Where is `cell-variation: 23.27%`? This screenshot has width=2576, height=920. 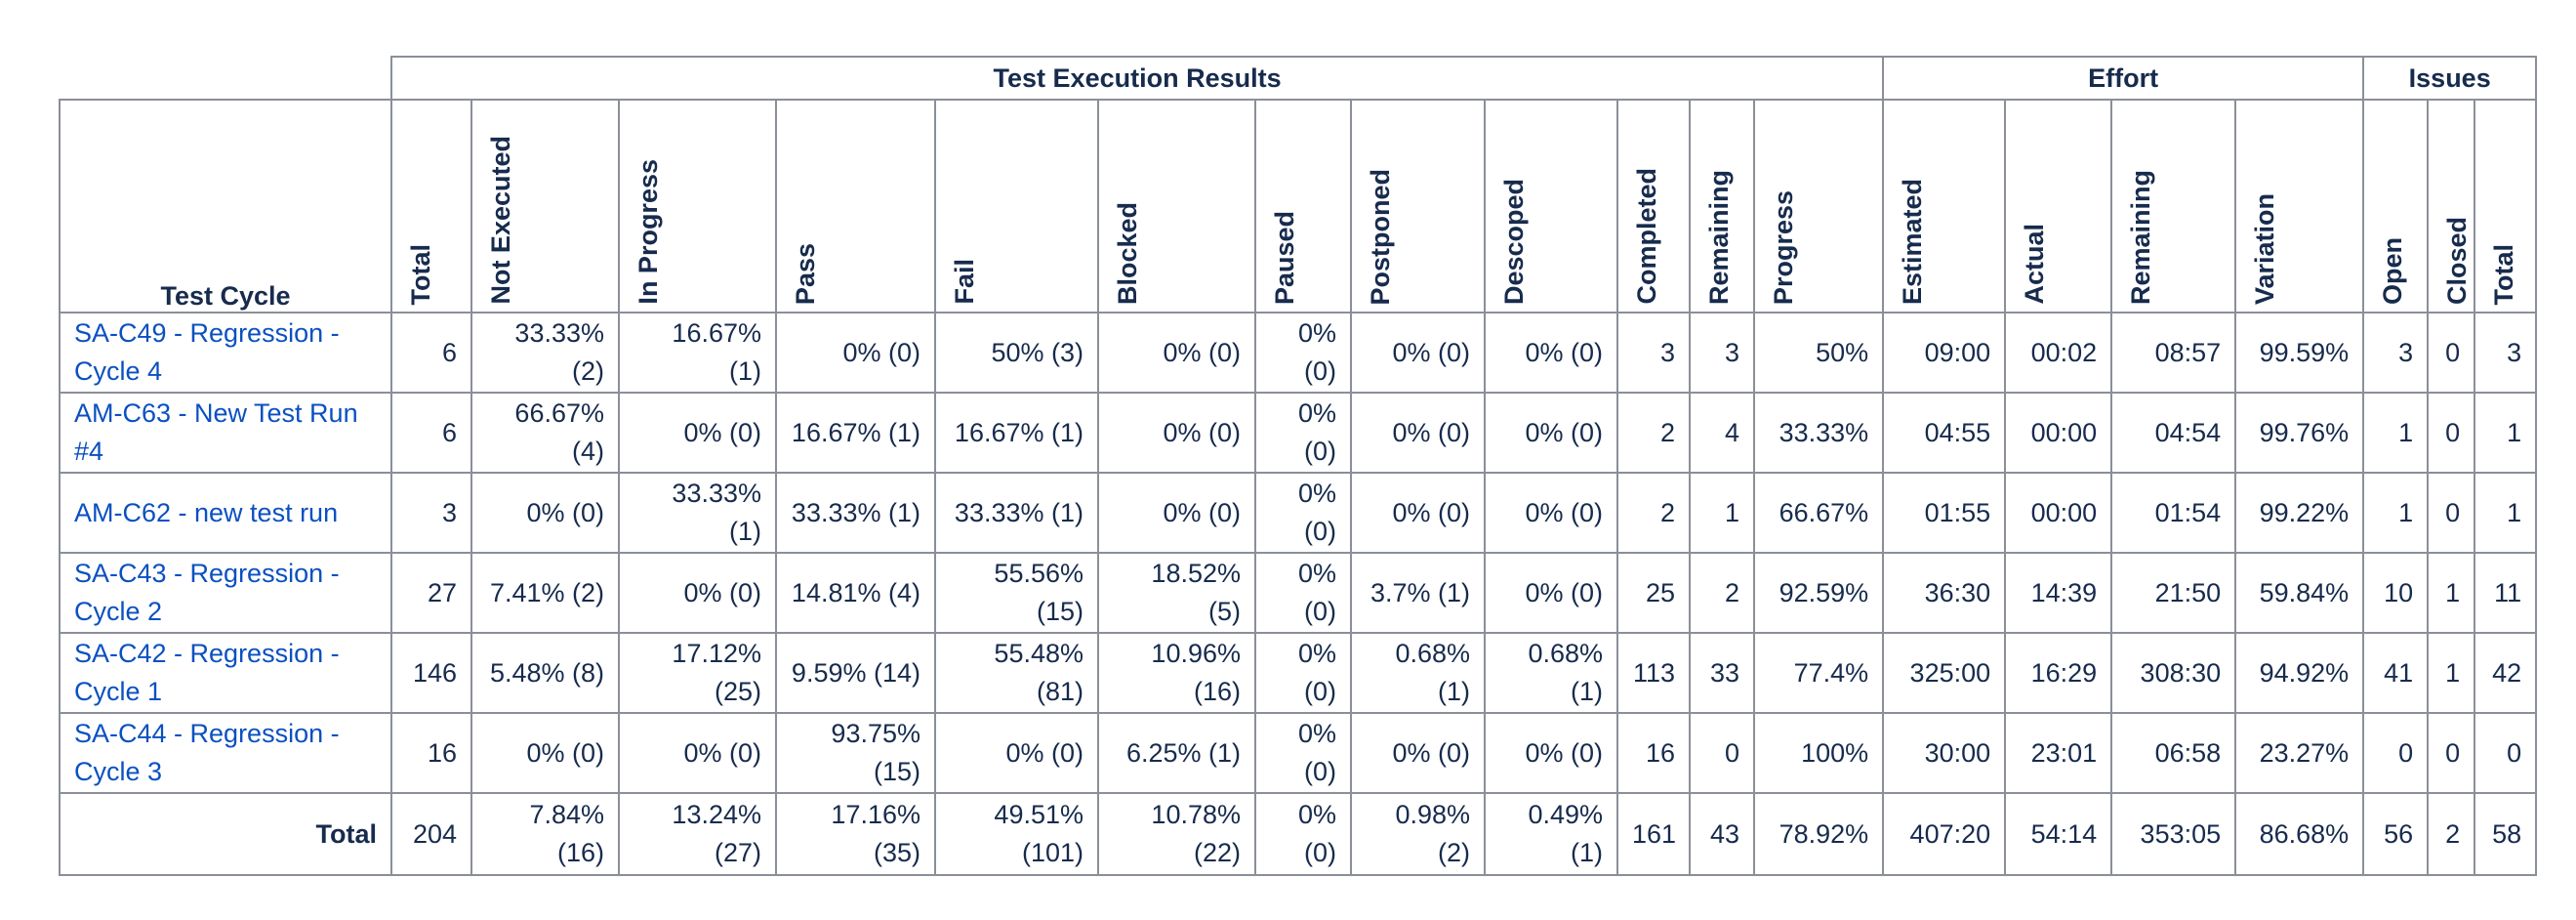 cell-variation: 23.27% is located at coordinates (2299, 753).